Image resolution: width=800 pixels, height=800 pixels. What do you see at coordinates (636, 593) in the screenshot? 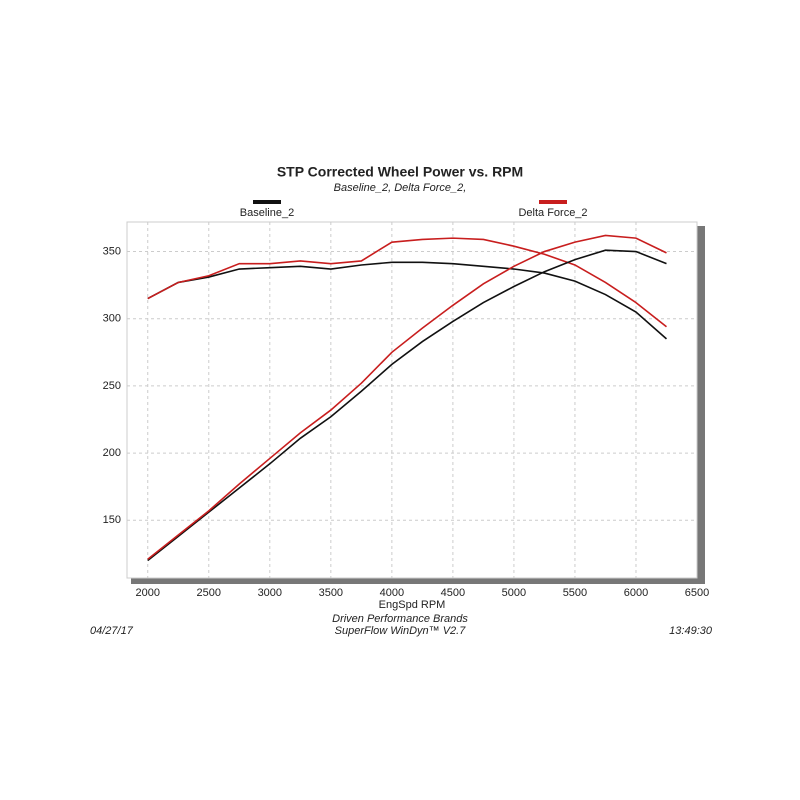
I see `x-tick-label: 6000` at bounding box center [636, 593].